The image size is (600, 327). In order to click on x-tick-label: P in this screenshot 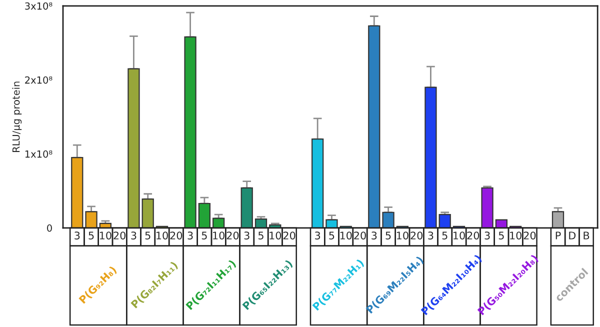, I will do `click(558, 236)`.